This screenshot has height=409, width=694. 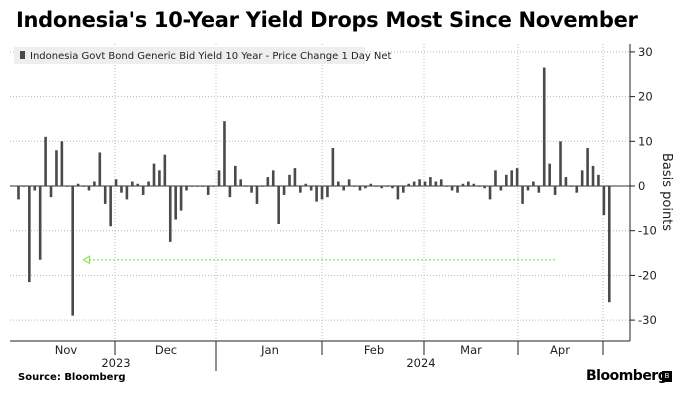 What do you see at coordinates (66, 350) in the screenshot?
I see `x-tick-label-month: Nov` at bounding box center [66, 350].